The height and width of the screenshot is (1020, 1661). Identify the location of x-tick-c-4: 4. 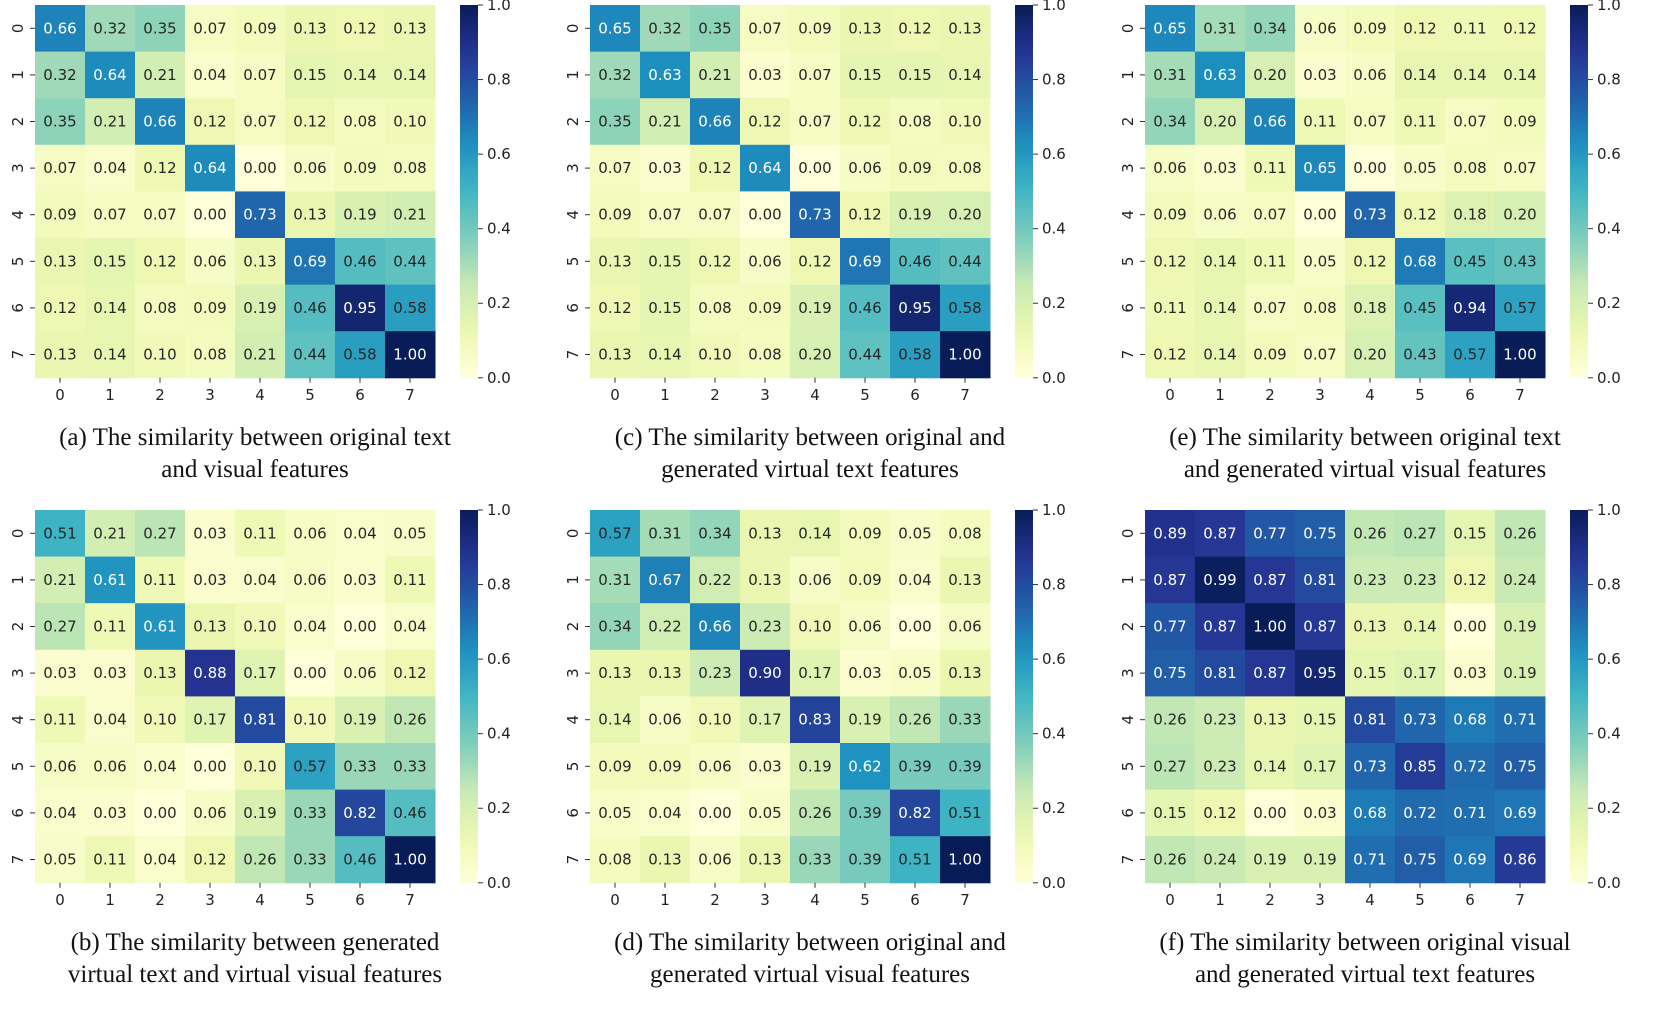
(815, 395).